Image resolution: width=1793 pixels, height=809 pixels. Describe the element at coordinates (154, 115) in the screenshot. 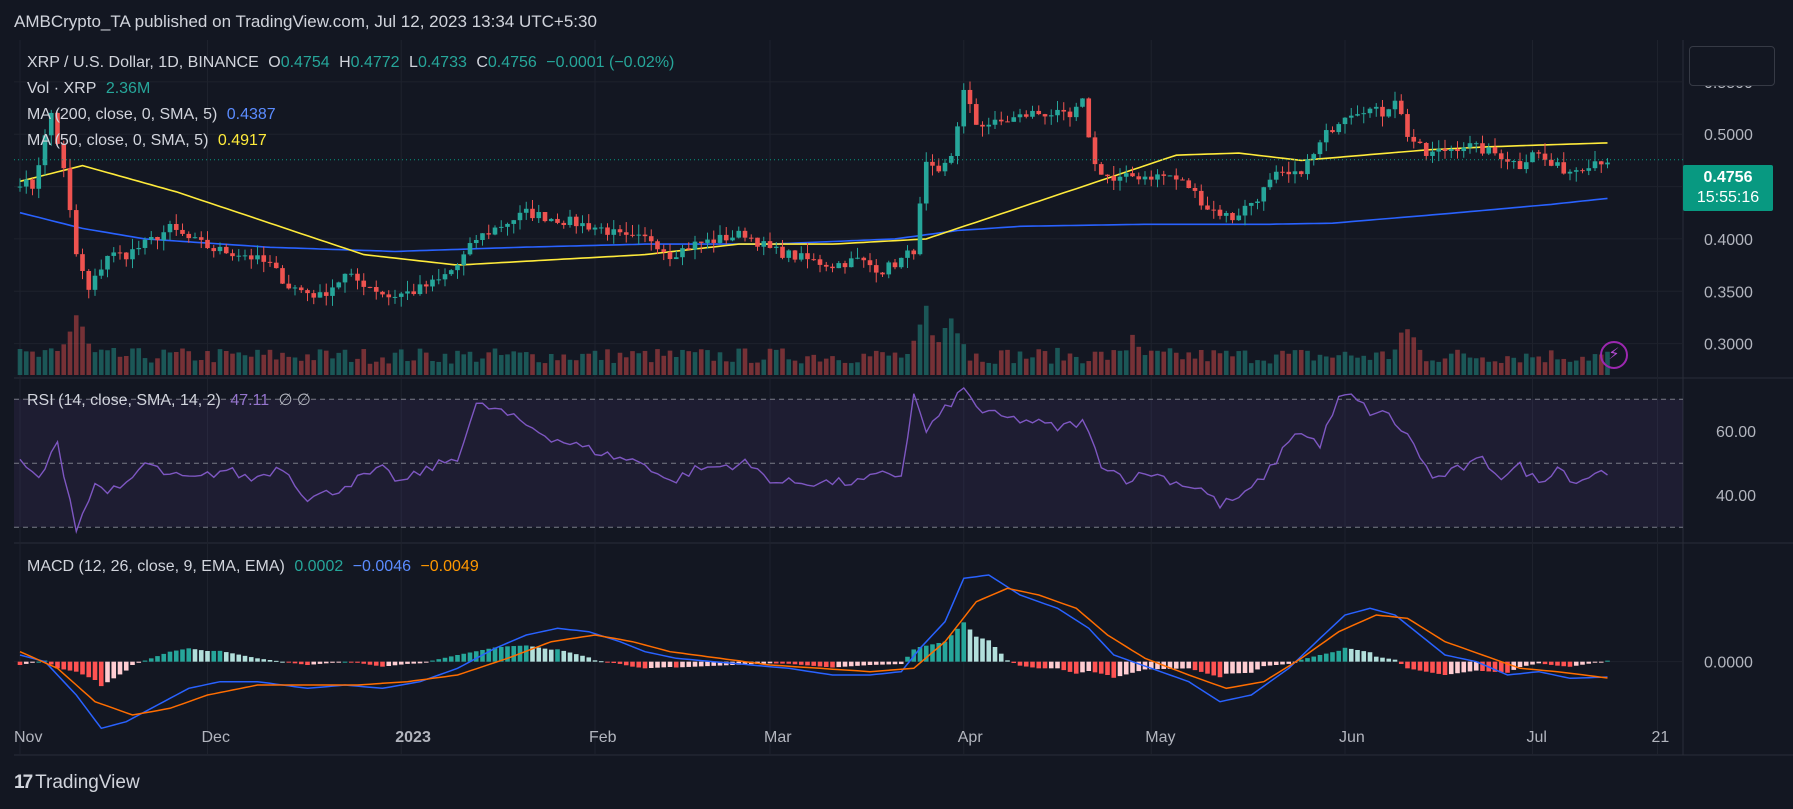

I see `ma200-legend: MA (200, close, 0, SMA, 5) 0.4387` at that location.